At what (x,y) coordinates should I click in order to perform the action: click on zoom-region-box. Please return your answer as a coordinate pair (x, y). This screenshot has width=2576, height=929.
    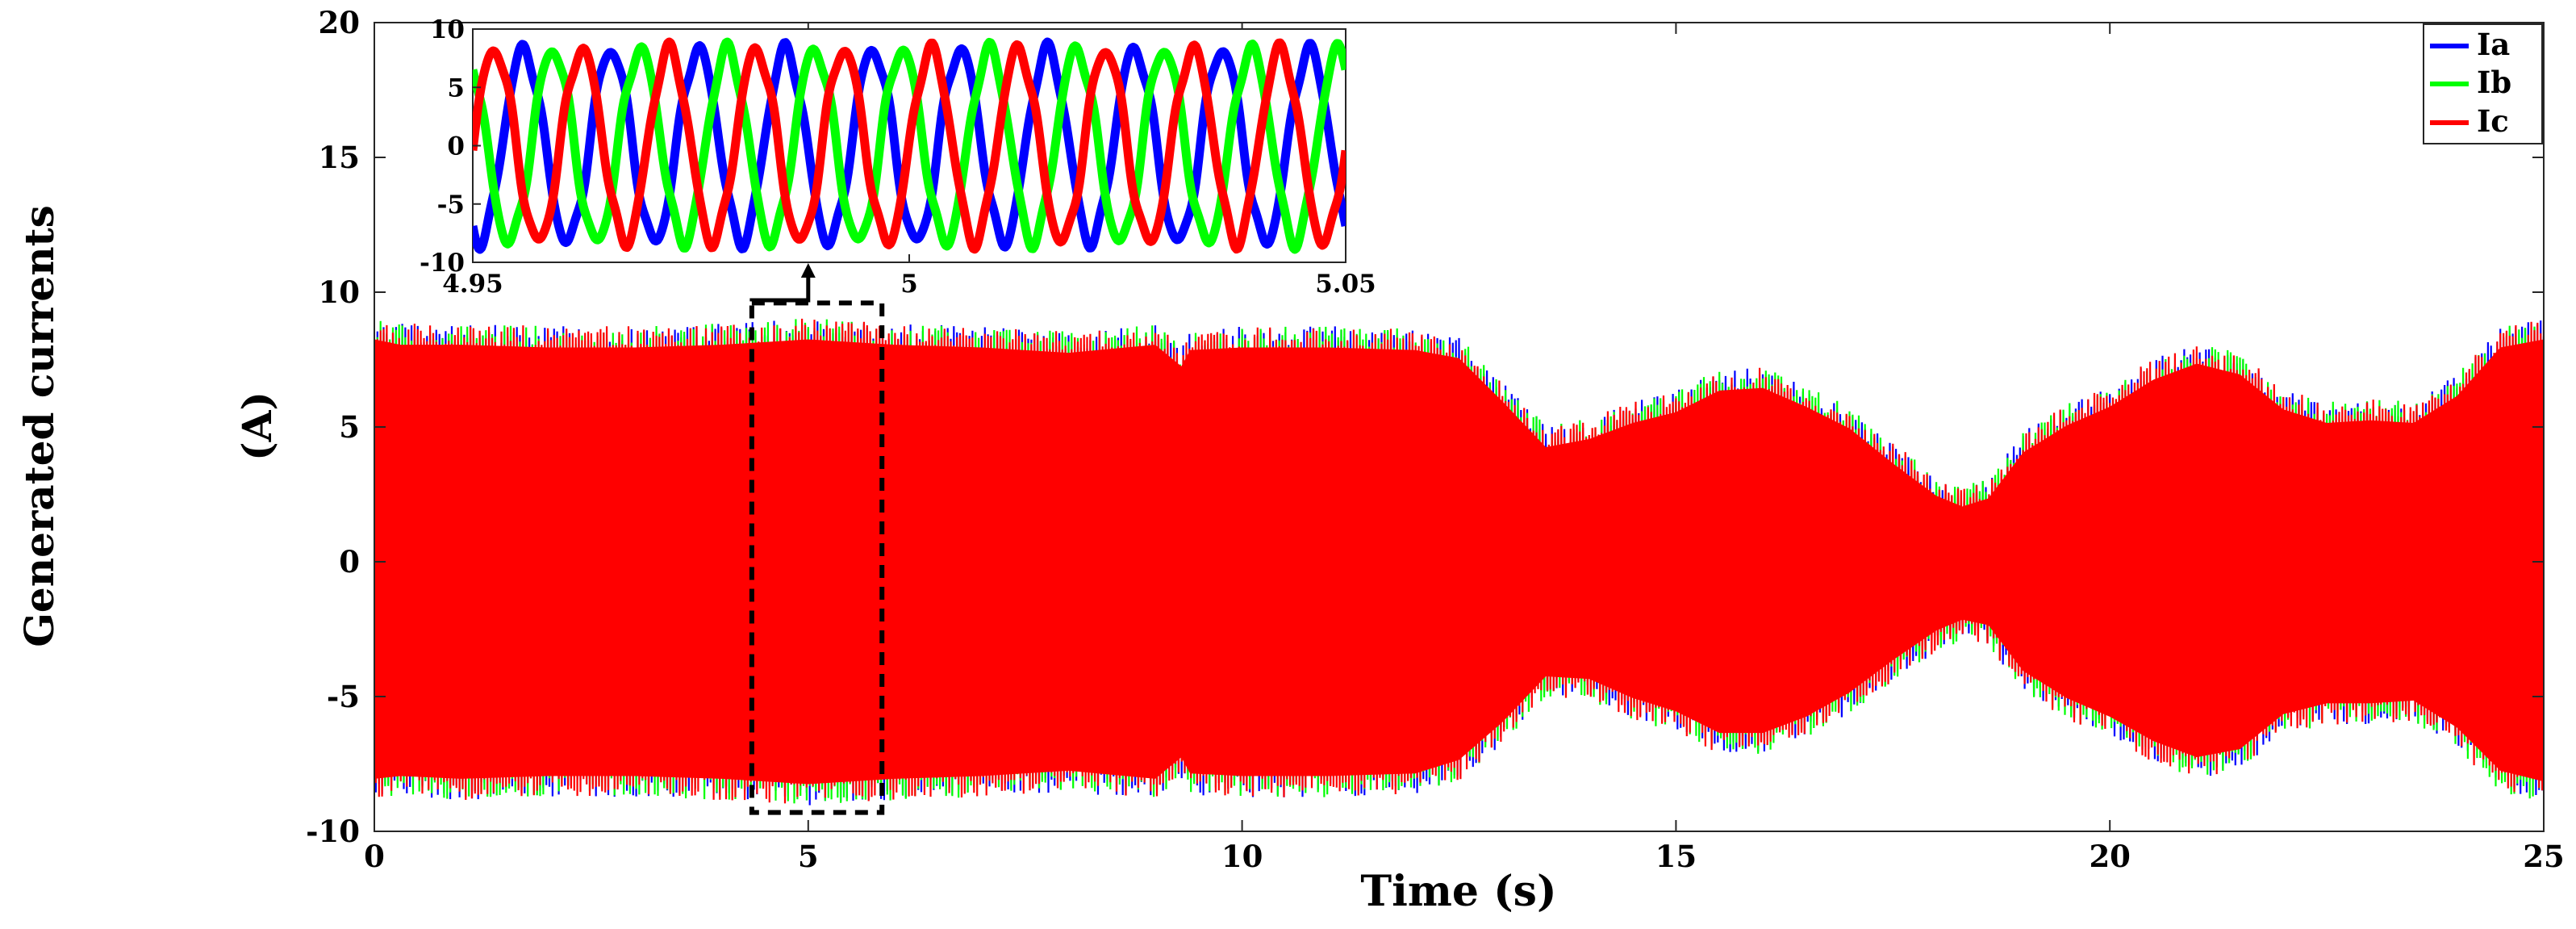
    Looking at the image, I should click on (817, 557).